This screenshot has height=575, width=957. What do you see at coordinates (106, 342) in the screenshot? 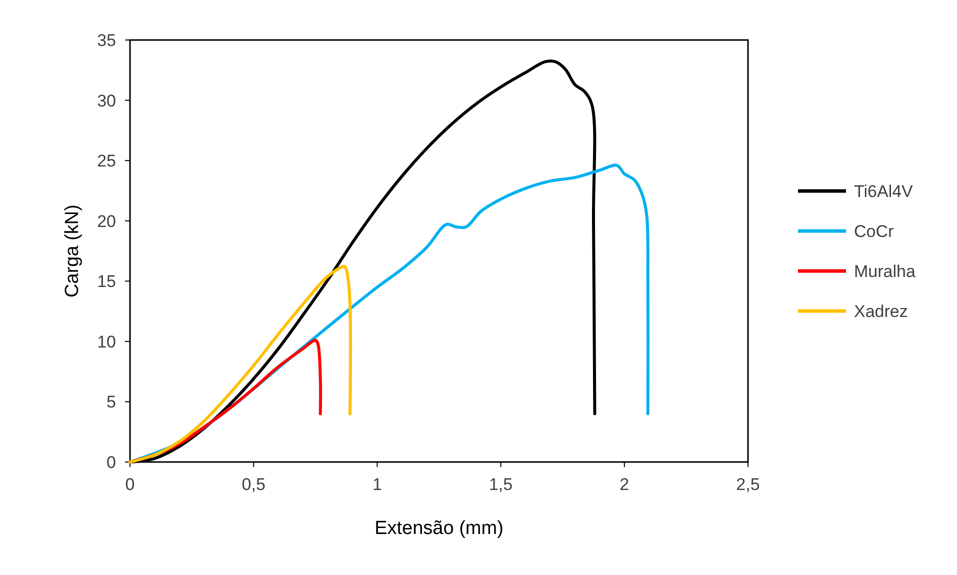
I see `y-tick-label: 10` at bounding box center [106, 342].